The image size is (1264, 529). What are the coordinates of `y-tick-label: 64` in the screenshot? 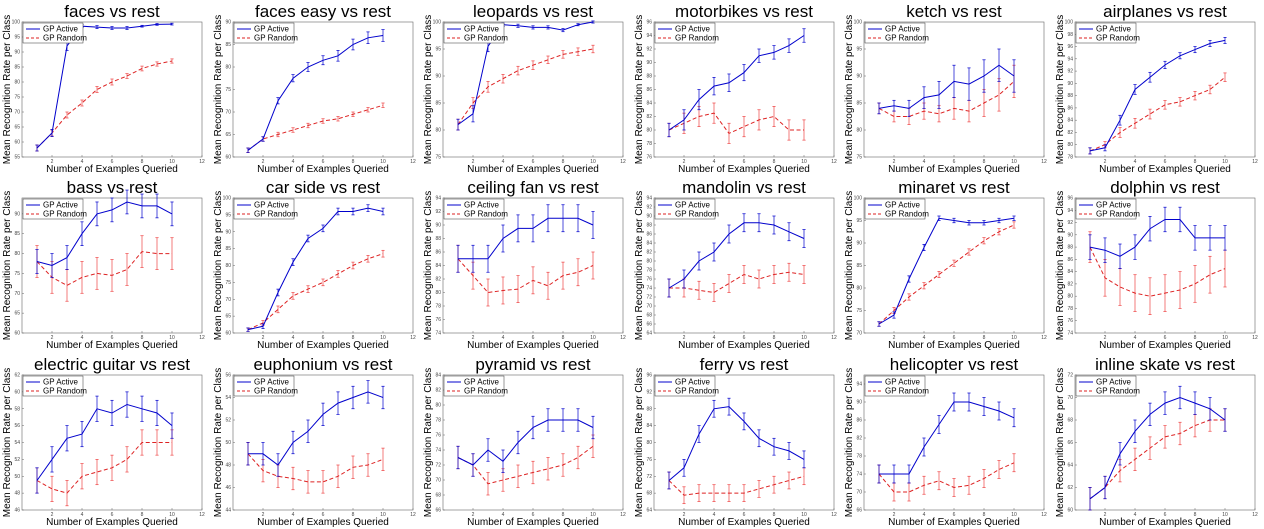 It's located at (649, 334).